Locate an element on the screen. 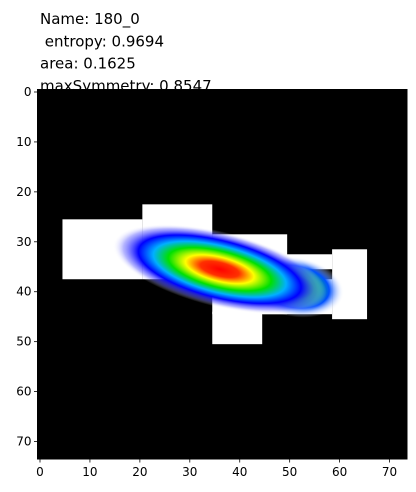 The height and width of the screenshot is (492, 416). title-line: entropy: 0.9694 is located at coordinates (102, 41).